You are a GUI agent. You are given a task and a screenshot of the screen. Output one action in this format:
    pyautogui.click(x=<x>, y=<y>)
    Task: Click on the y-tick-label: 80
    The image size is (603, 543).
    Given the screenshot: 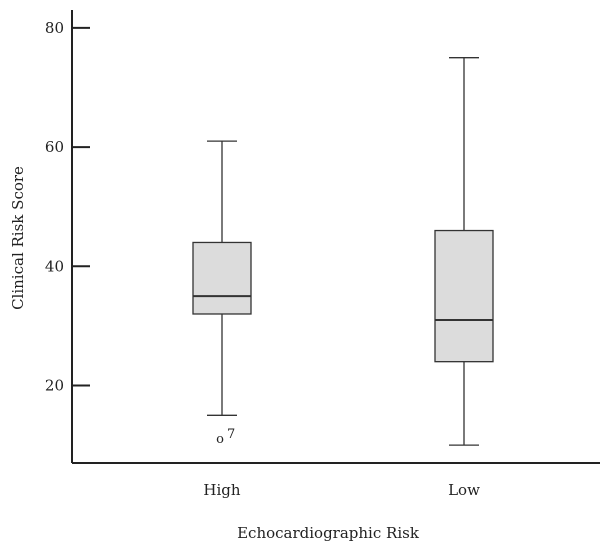 What is the action you would take?
    pyautogui.click(x=54, y=28)
    